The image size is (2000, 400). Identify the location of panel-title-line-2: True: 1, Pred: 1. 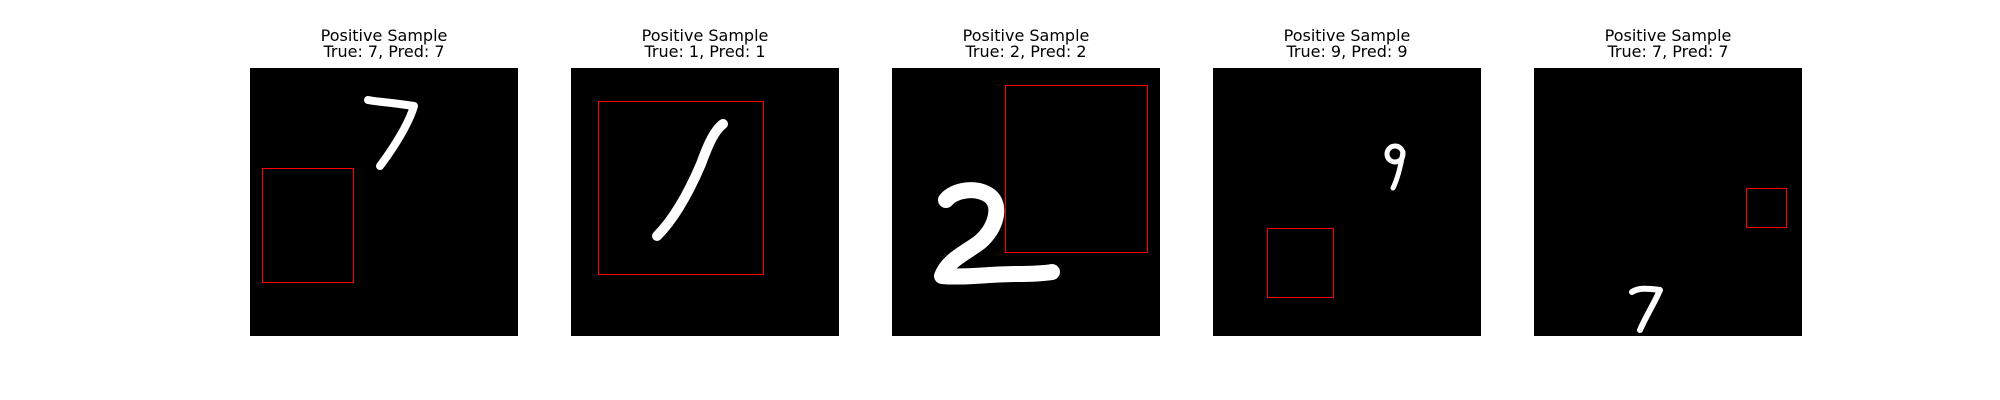
(705, 52).